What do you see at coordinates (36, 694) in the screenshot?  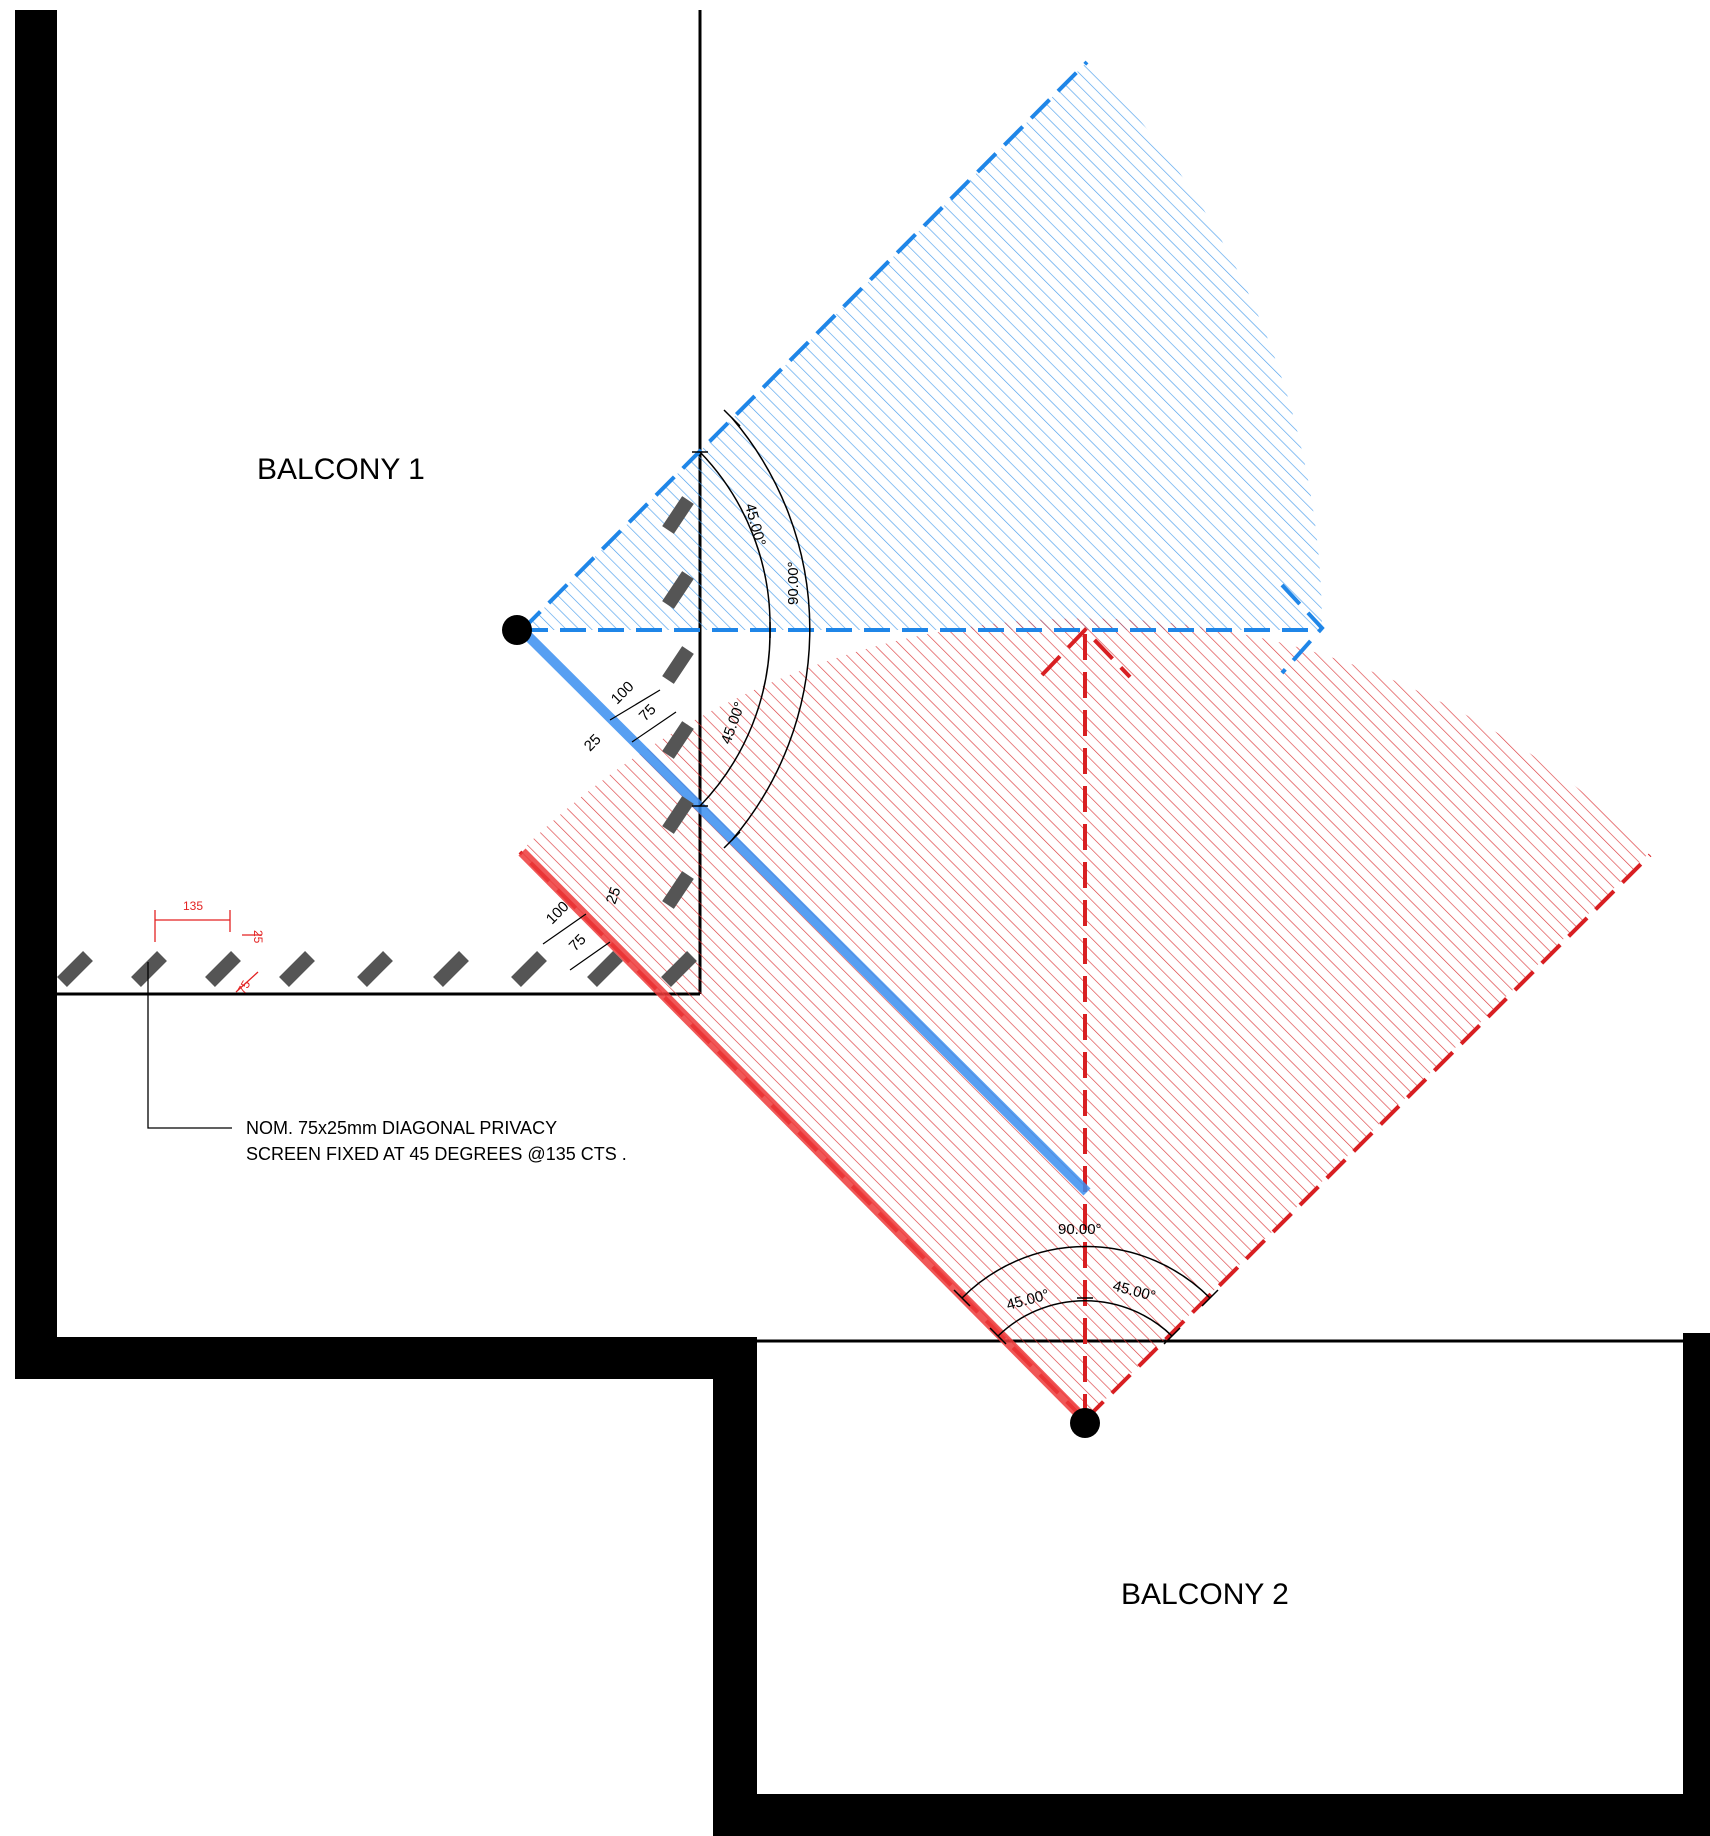 I see `wall-left` at bounding box center [36, 694].